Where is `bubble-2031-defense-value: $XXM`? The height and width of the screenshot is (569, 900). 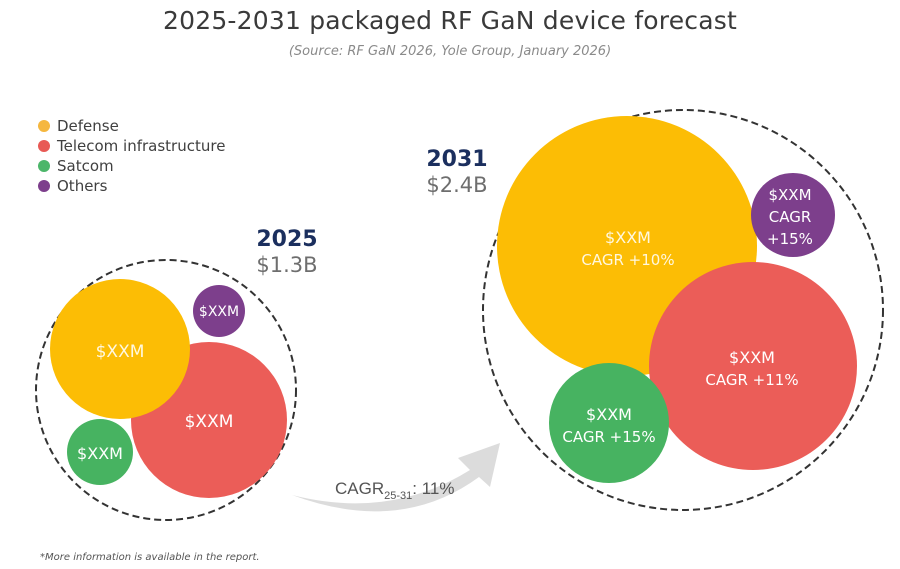 bubble-2031-defense-value: $XXM is located at coordinates (628, 237).